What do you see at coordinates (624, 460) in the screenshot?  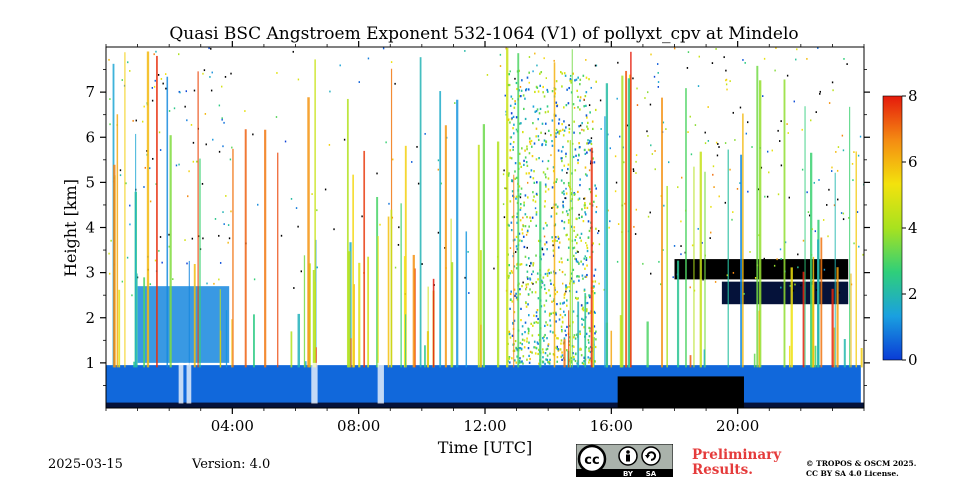 I see `cc-by-sa-license-badge: cc BY SA` at bounding box center [624, 460].